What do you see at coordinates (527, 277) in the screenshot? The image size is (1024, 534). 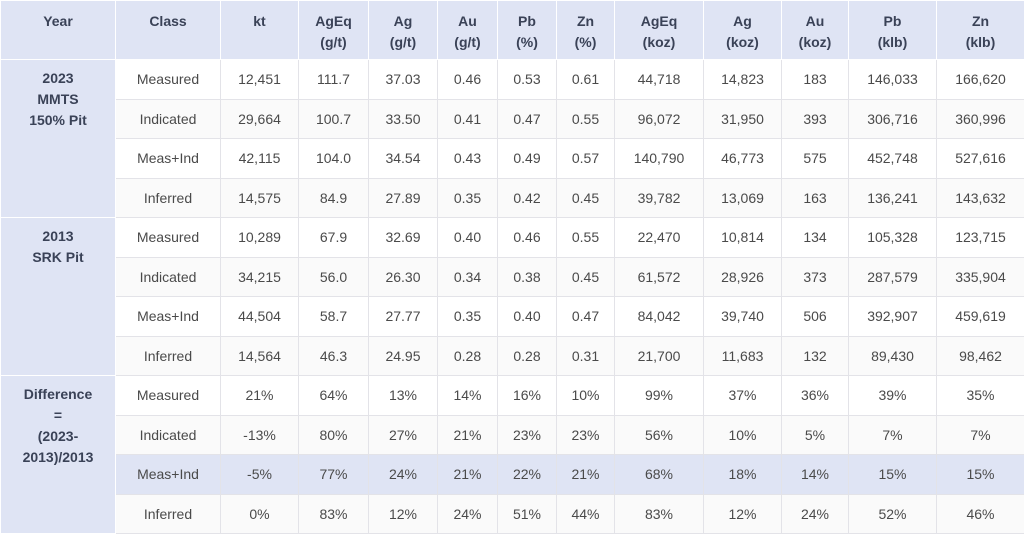 I see `value-cell: 0.38` at bounding box center [527, 277].